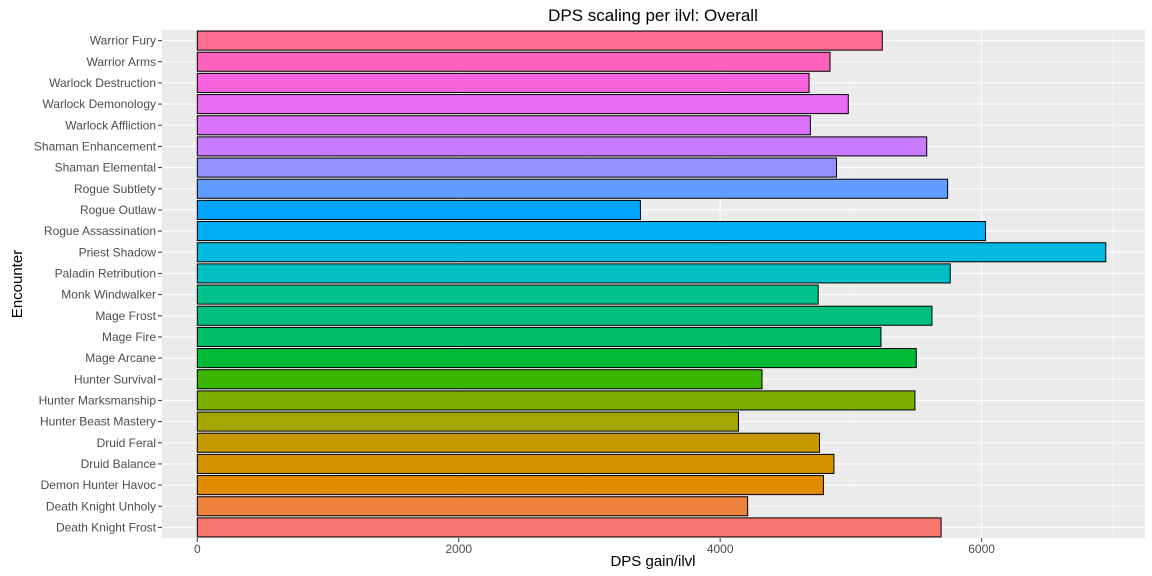  Describe the element at coordinates (118, 210) in the screenshot. I see `y-tick-label: Rogue Outlaw` at that location.